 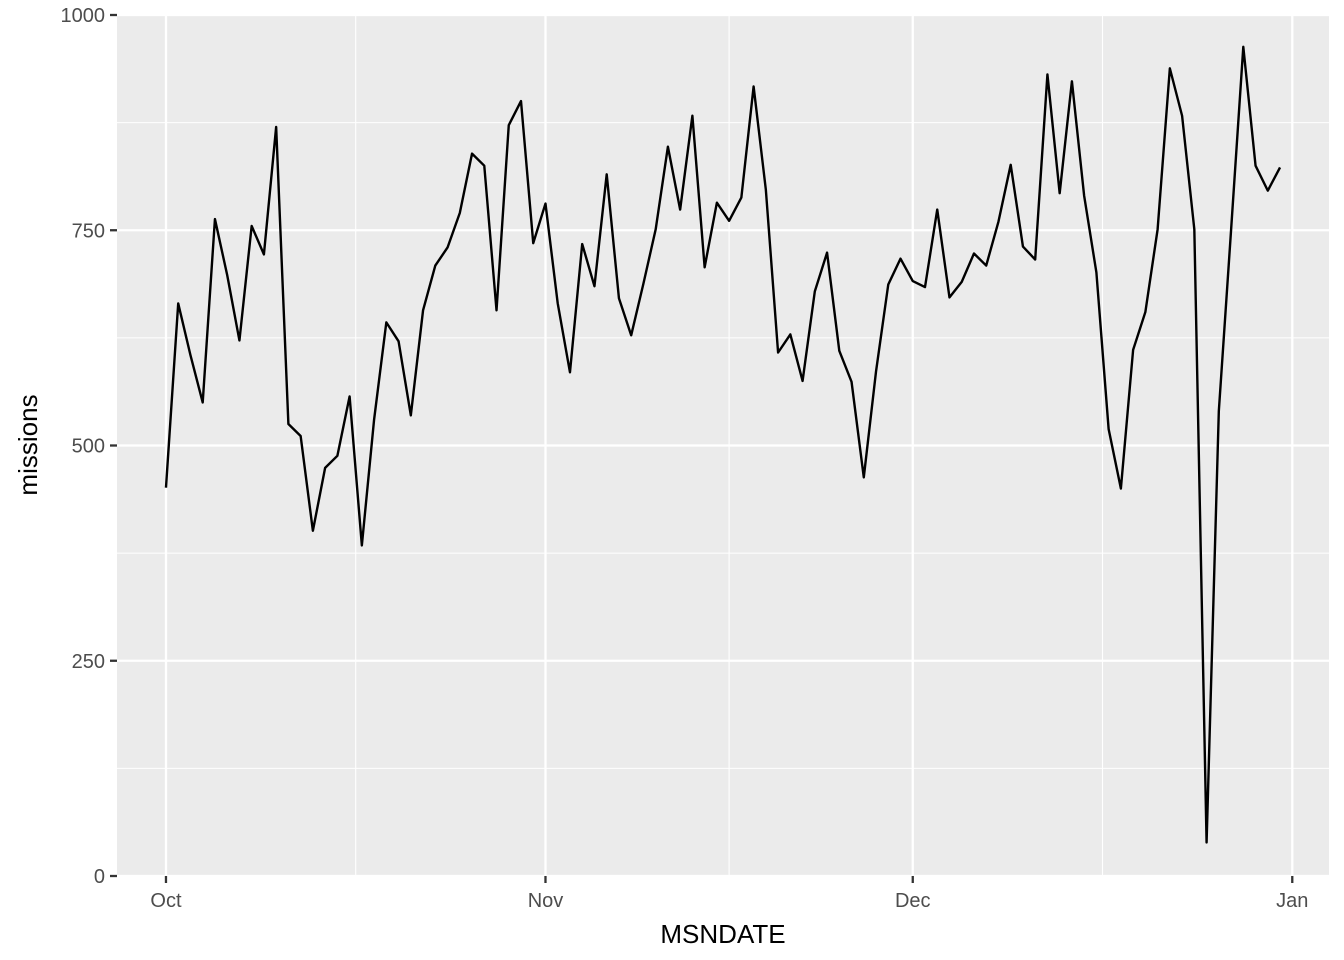 What do you see at coordinates (83, 16) in the screenshot?
I see `y-tick-label: 1000` at bounding box center [83, 16].